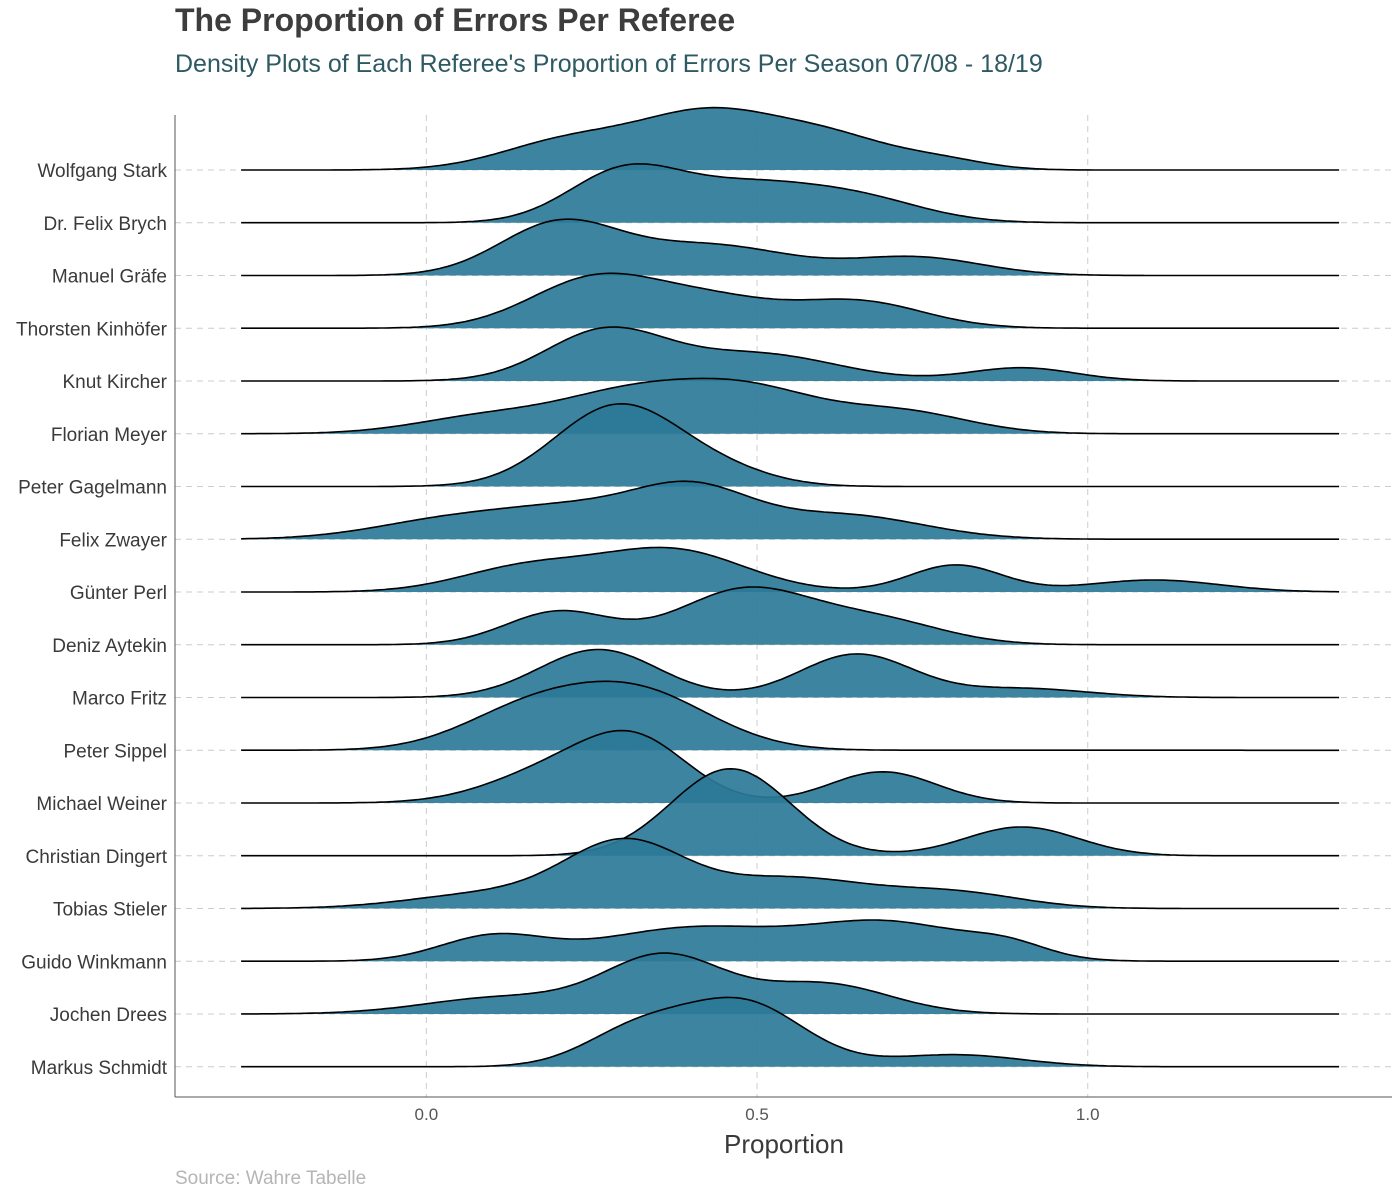  Describe the element at coordinates (92, 329) in the screenshot. I see `y-tick-label: Thorsten Kinhöfer` at that location.